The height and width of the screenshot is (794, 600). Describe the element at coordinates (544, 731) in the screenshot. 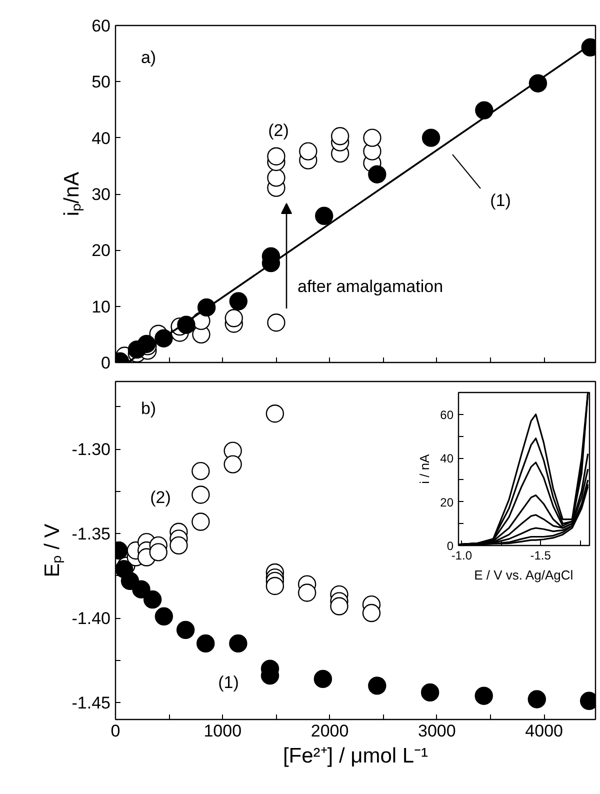

I see `x-tick-label: 4000` at that location.